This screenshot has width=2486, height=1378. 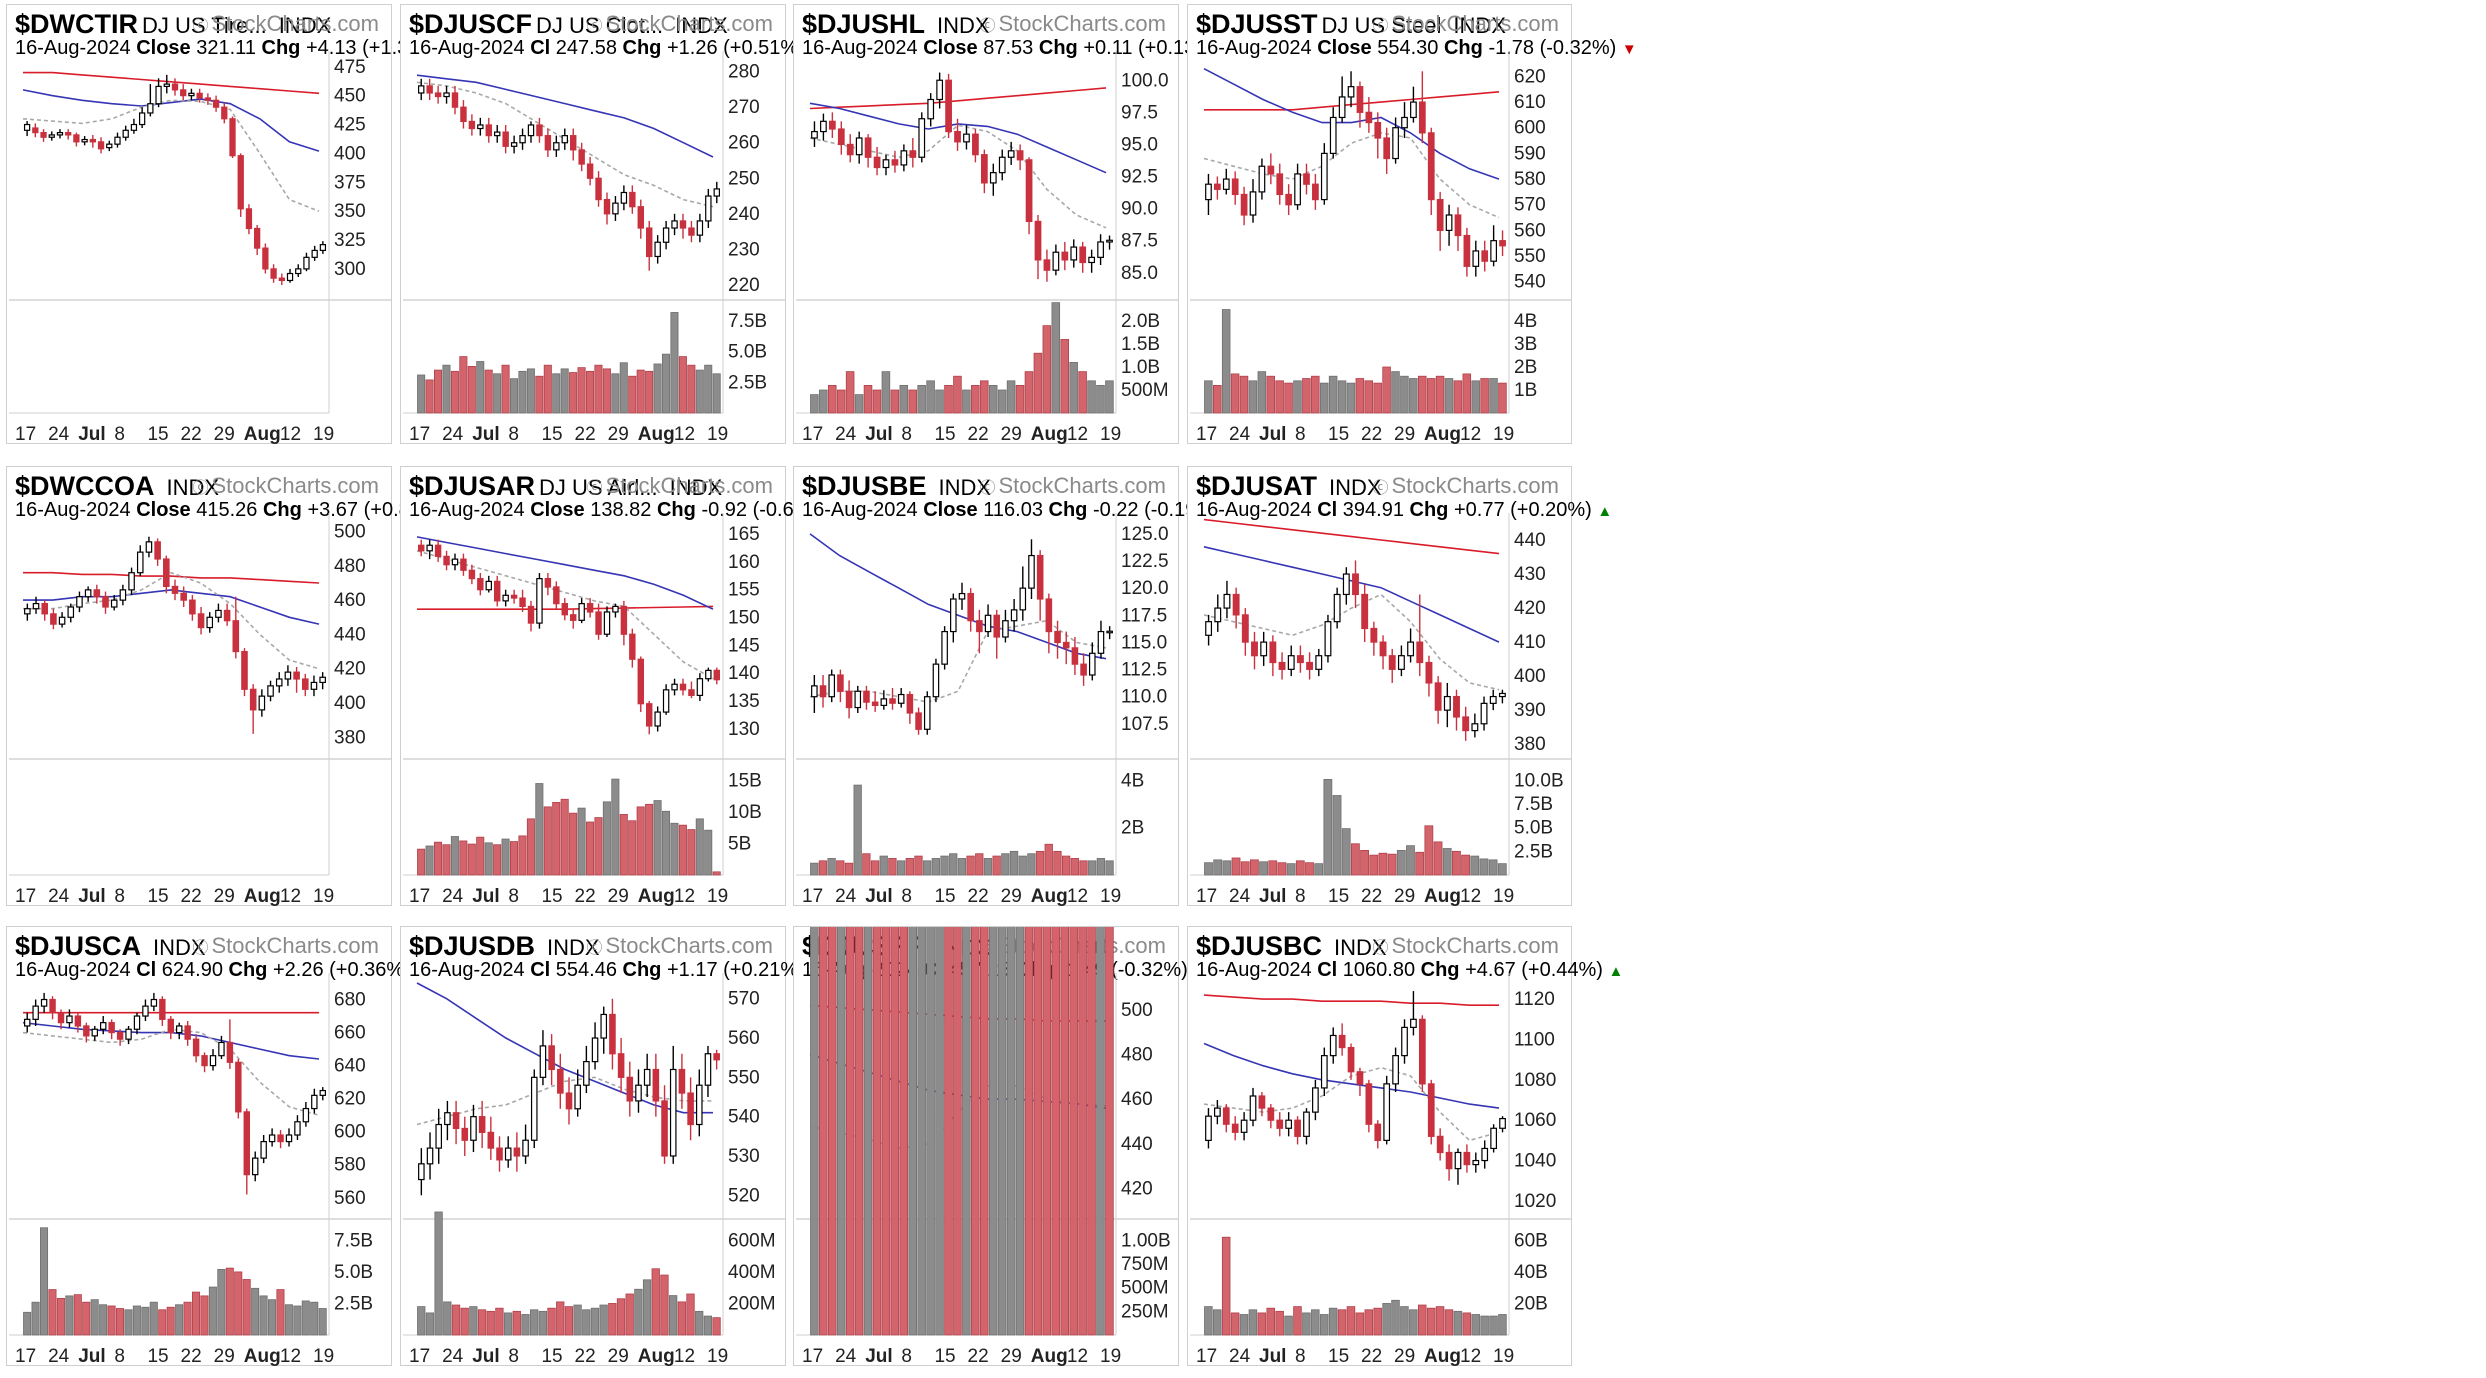 I want to click on price-tick-label: 550, so click(x=744, y=1077).